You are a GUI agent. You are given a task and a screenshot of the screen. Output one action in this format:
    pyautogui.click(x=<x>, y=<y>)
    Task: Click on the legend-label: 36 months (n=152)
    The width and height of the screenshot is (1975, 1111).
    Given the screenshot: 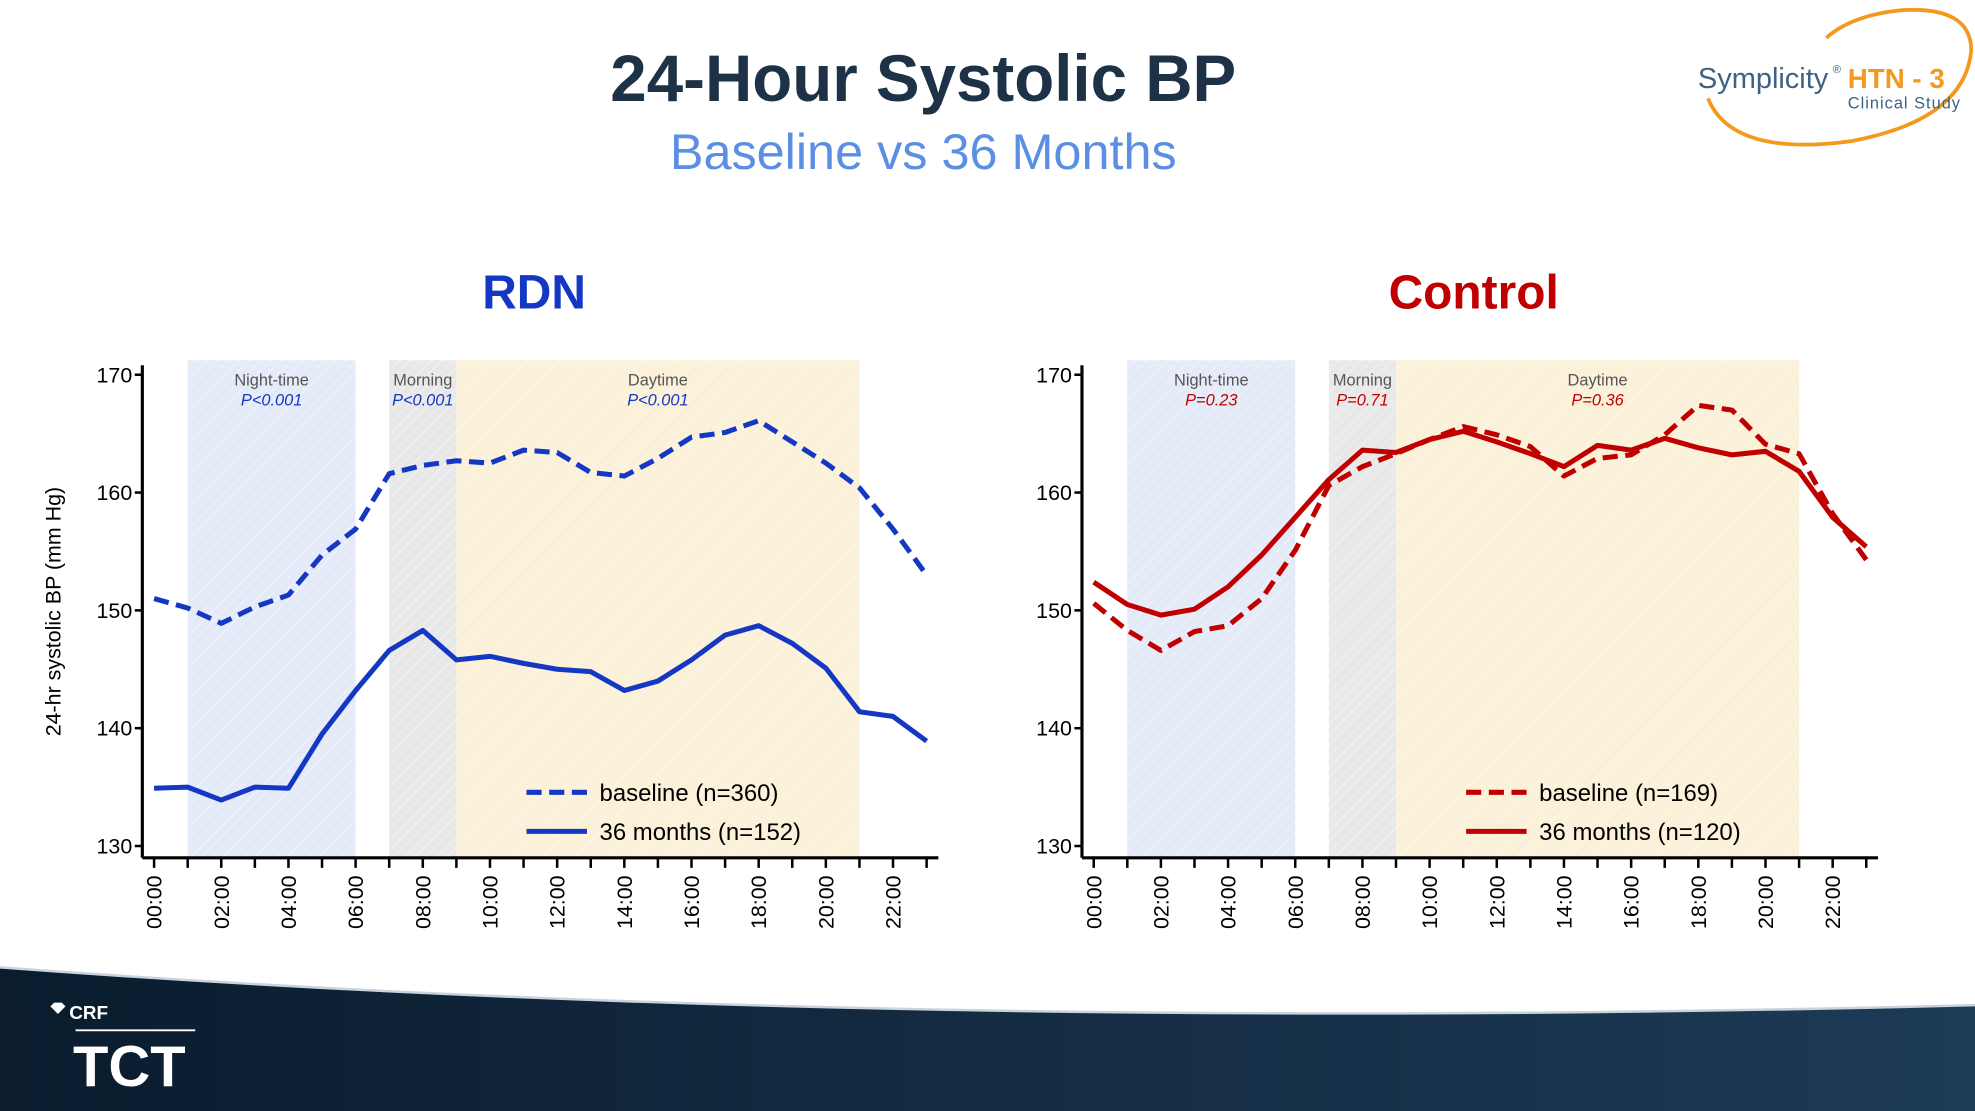 What is the action you would take?
    pyautogui.click(x=700, y=832)
    